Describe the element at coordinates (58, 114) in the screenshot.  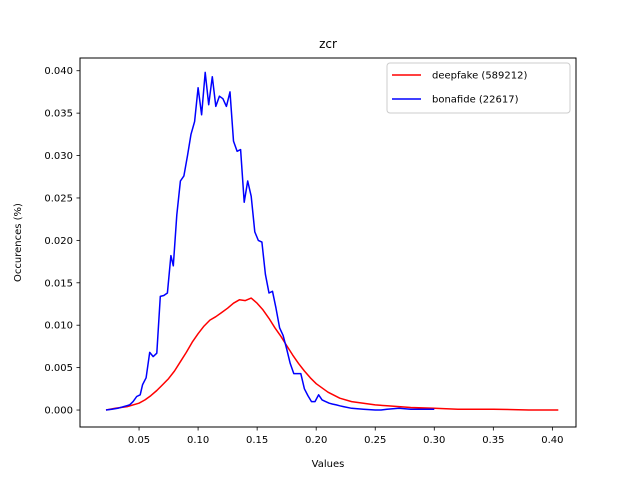
I see `y-tick-label: 0.035` at that location.